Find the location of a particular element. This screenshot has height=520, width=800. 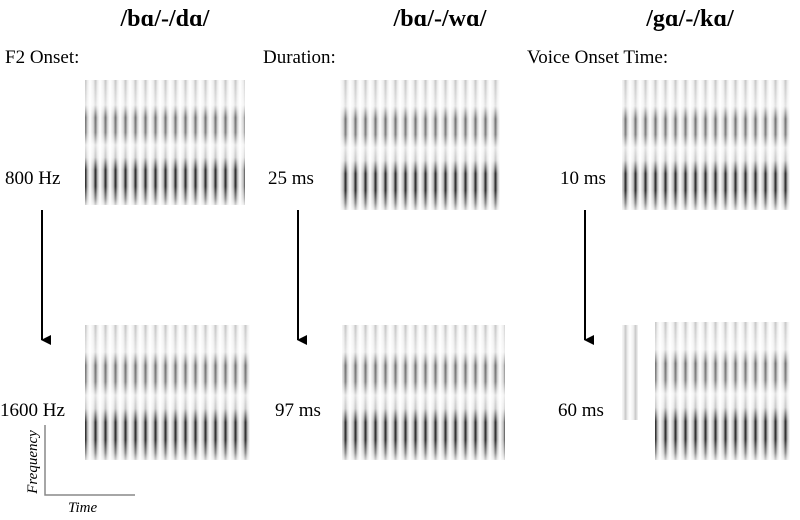

x-axis-label: Time is located at coordinates (83, 508).